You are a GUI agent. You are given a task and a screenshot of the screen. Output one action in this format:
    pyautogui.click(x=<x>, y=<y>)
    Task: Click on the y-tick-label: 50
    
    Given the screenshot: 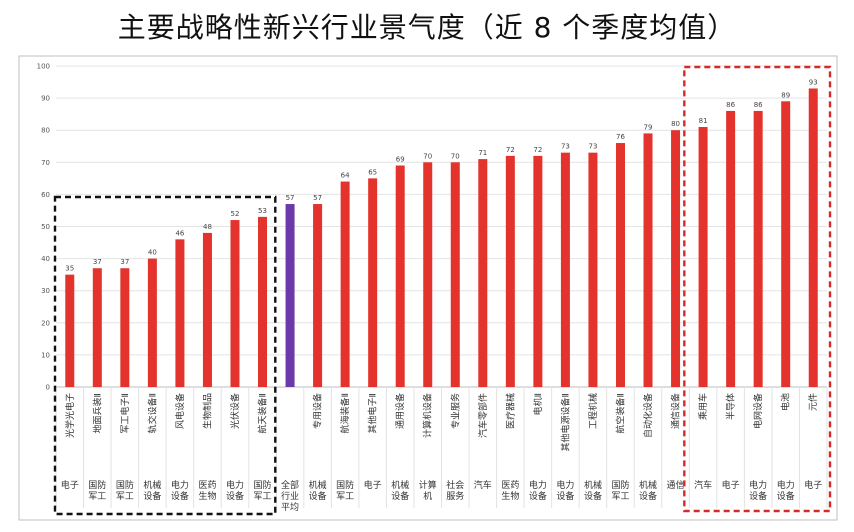 What is the action you would take?
    pyautogui.click(x=45, y=227)
    